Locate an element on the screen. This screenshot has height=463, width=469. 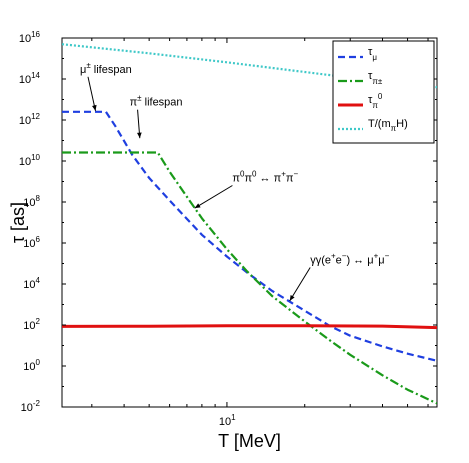
annotation-label-4: γγ(e+e−) ↔ μ+μ− is located at coordinates (349, 259).